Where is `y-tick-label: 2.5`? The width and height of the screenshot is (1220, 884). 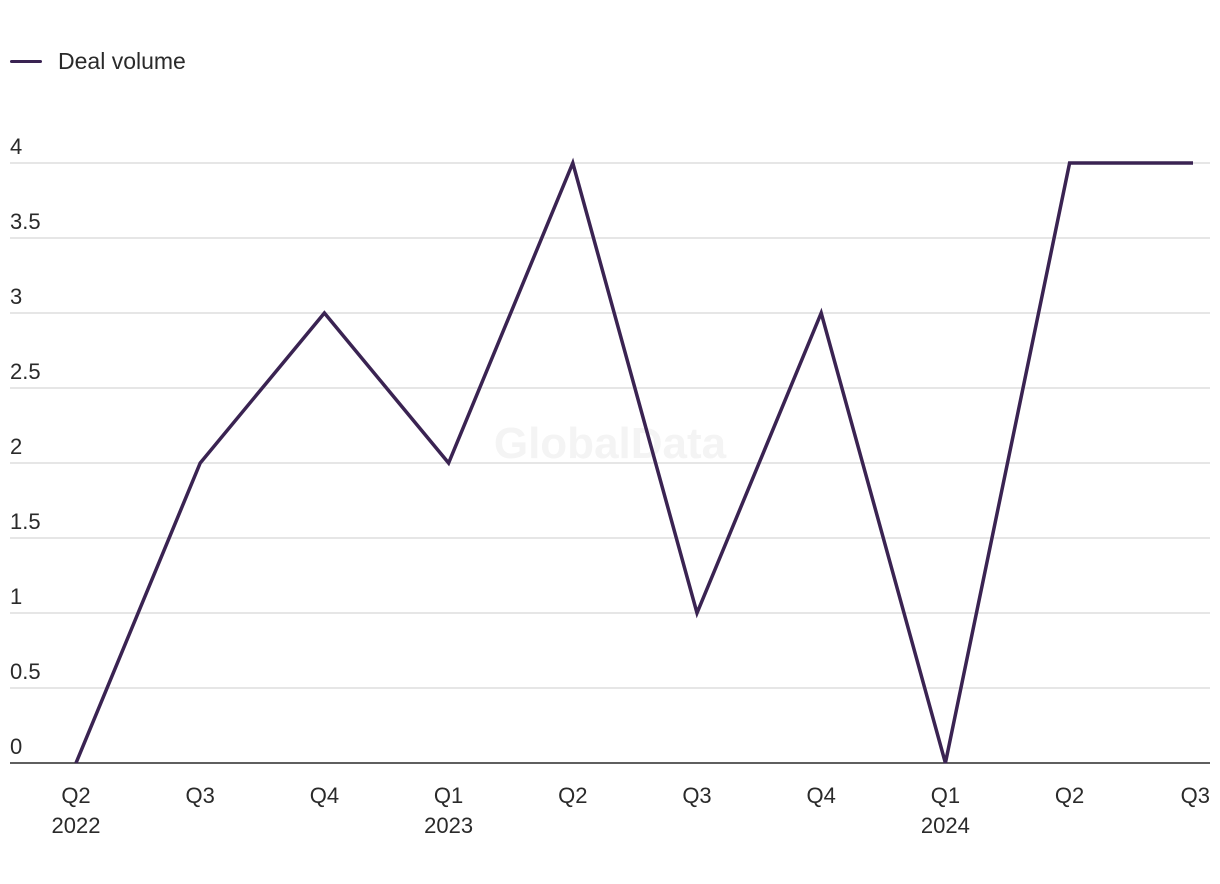
y-tick-label: 2.5 is located at coordinates (25, 371).